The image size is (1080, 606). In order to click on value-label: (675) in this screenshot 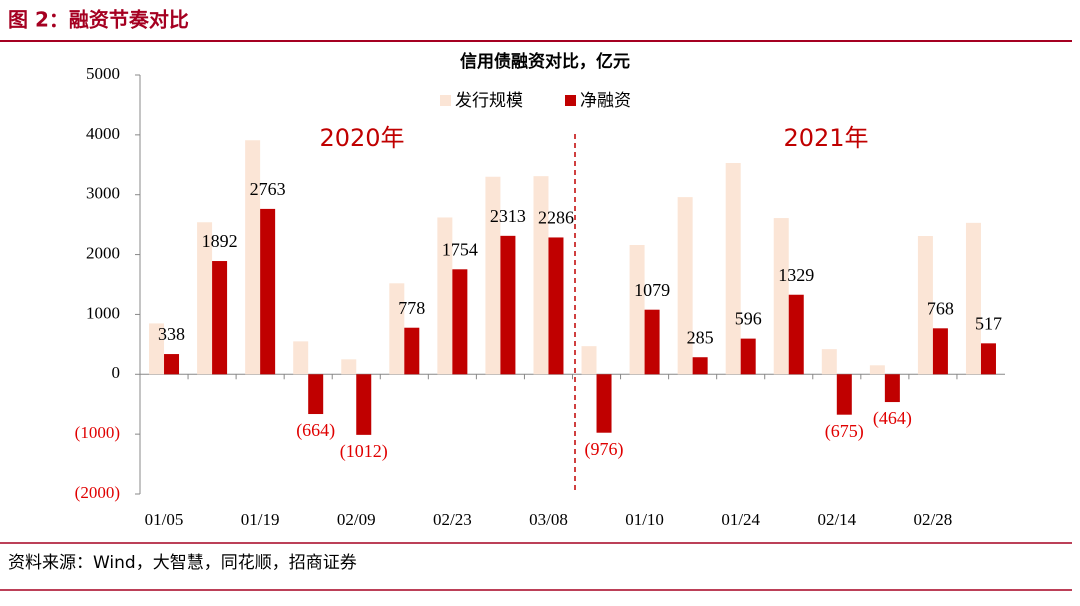, I will do `click(844, 431)`.